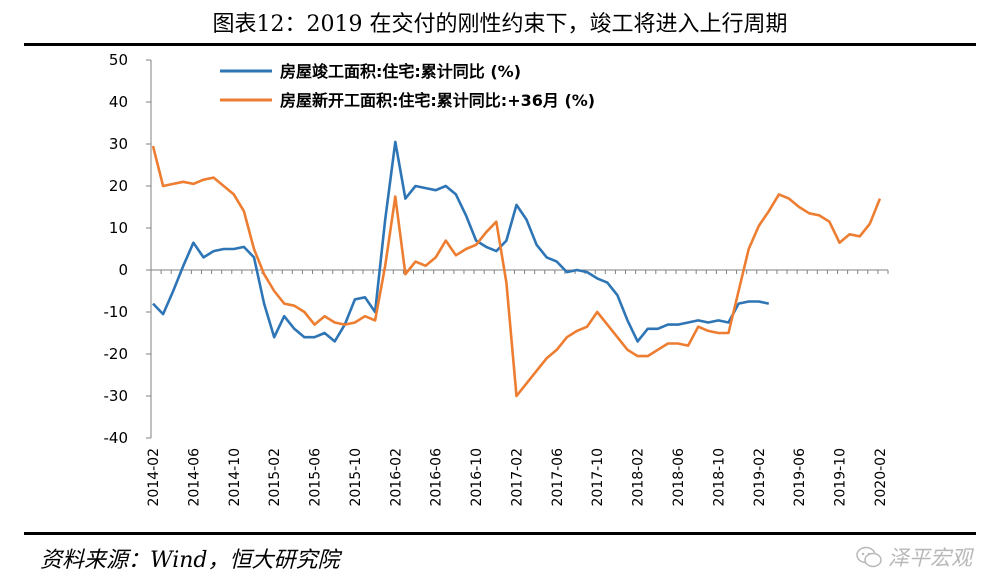 This screenshot has width=1000, height=588. I want to click on y-tick-label: -30, so click(116, 396).